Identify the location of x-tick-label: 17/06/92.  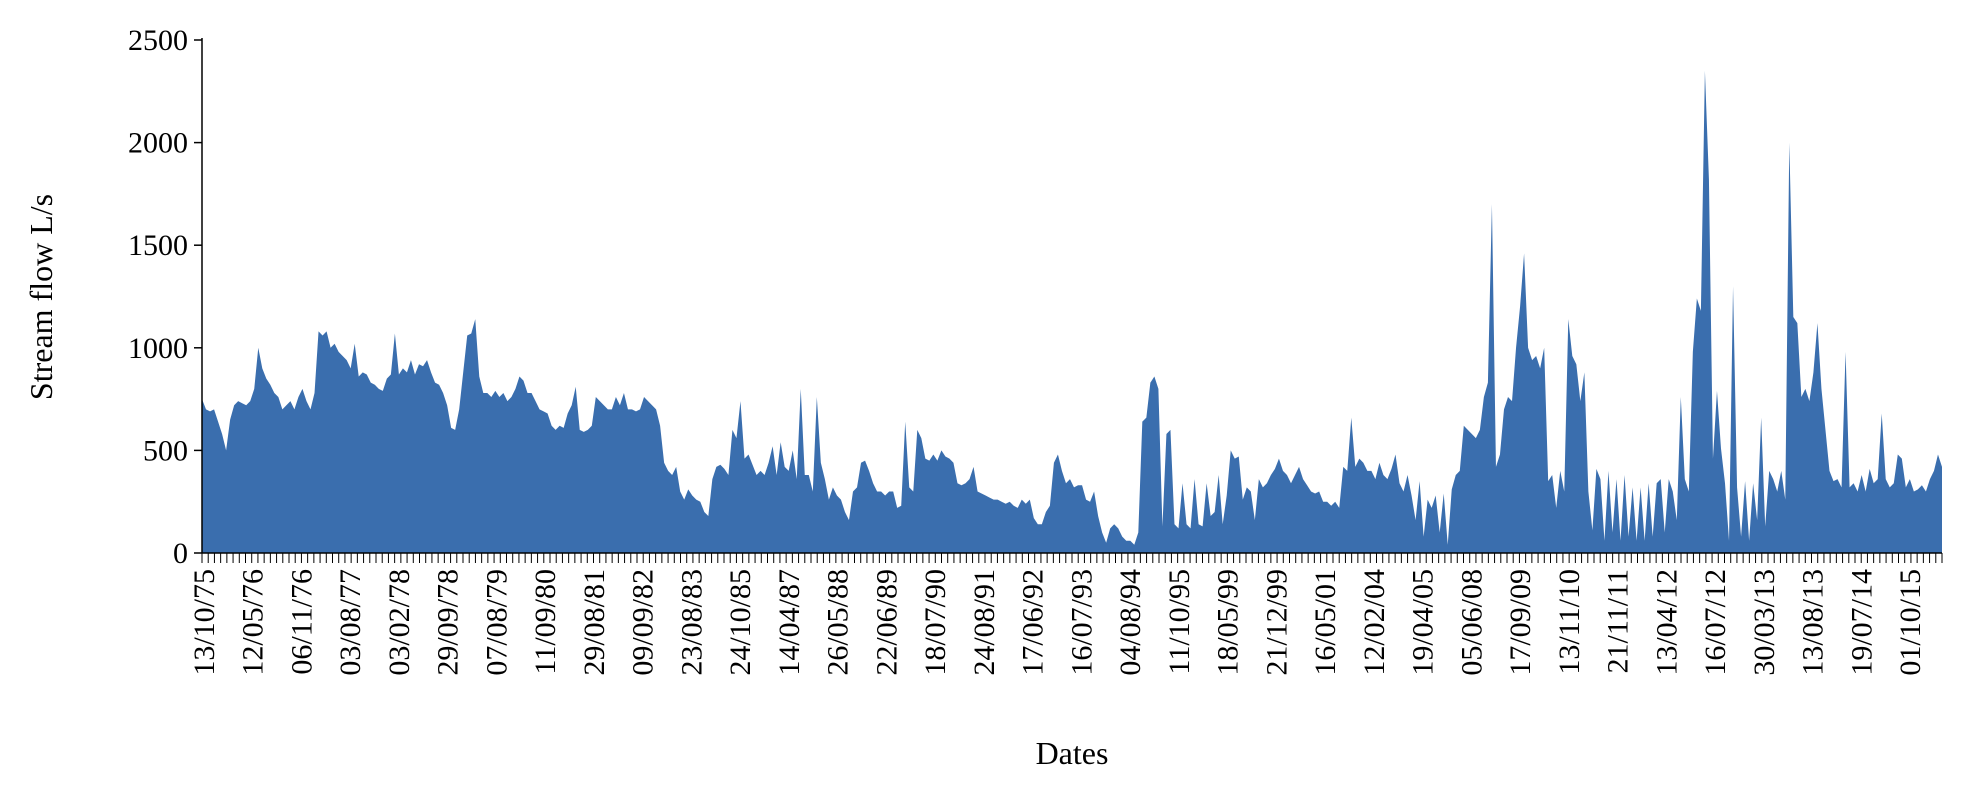
(1033, 622).